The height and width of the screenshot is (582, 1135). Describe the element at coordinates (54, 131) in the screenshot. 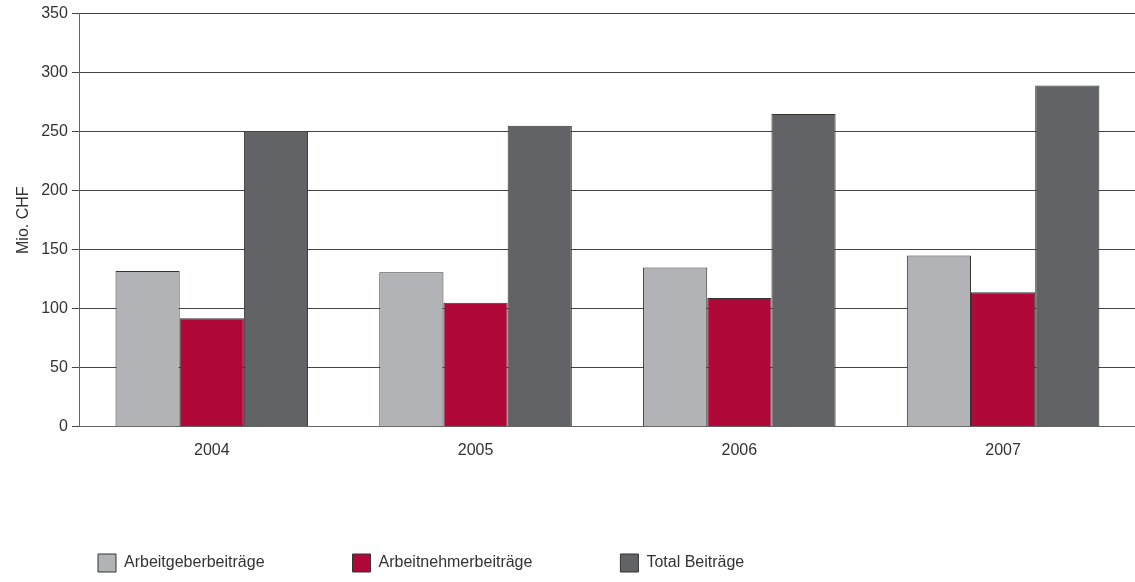

I see `y-tick-label: 250` at that location.